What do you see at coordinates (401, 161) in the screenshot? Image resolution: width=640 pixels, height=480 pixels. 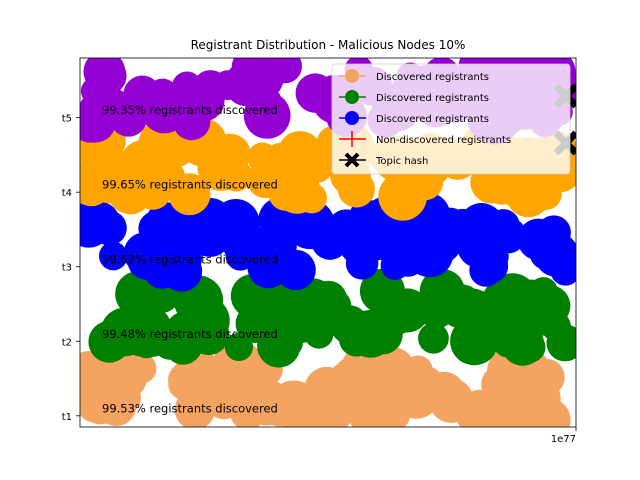 I see `legend-label: Topic hash` at bounding box center [401, 161].